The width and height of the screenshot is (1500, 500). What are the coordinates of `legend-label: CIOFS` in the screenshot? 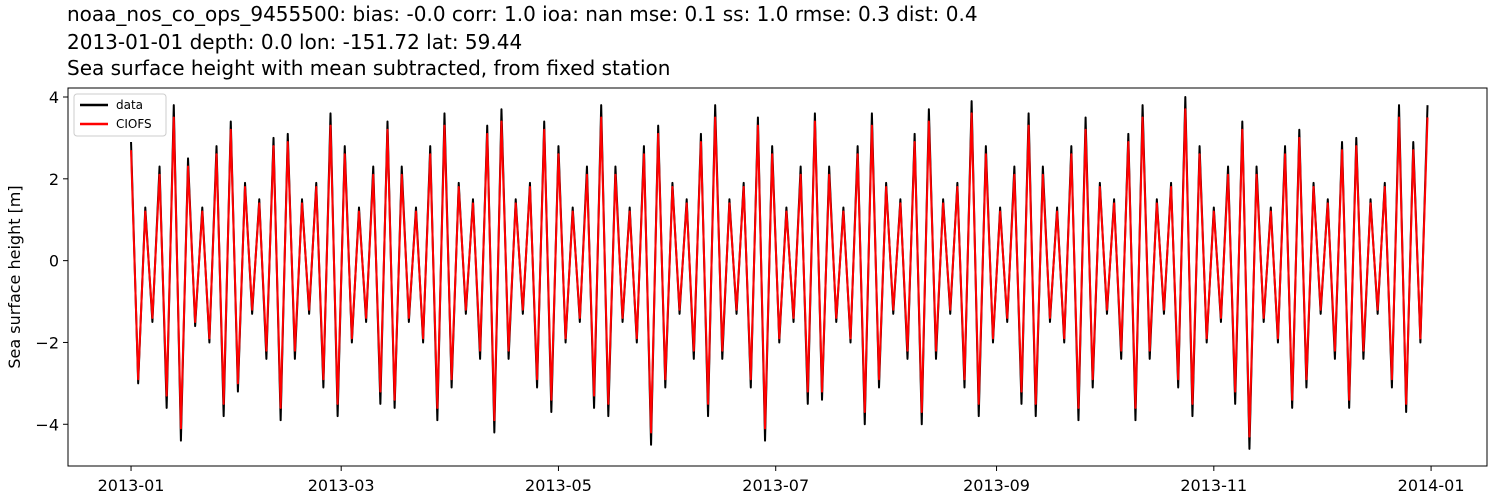 It's located at (134, 124).